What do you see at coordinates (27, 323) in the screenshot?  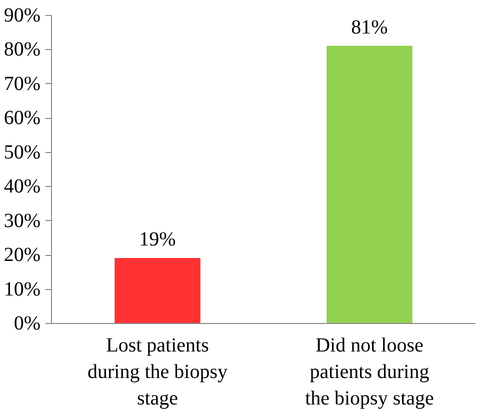 I see `y-tick-label: 0%` at bounding box center [27, 323].